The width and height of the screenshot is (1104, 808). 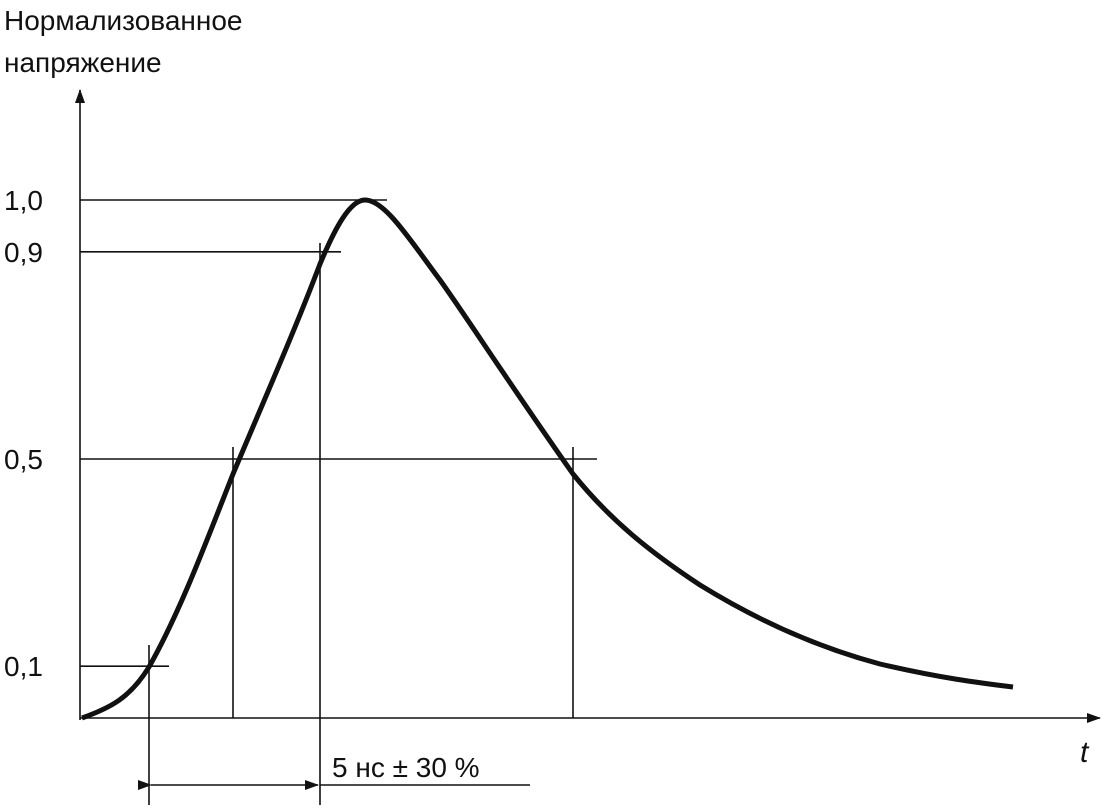 I want to click on level-label: 0,5, so click(x=23, y=459).